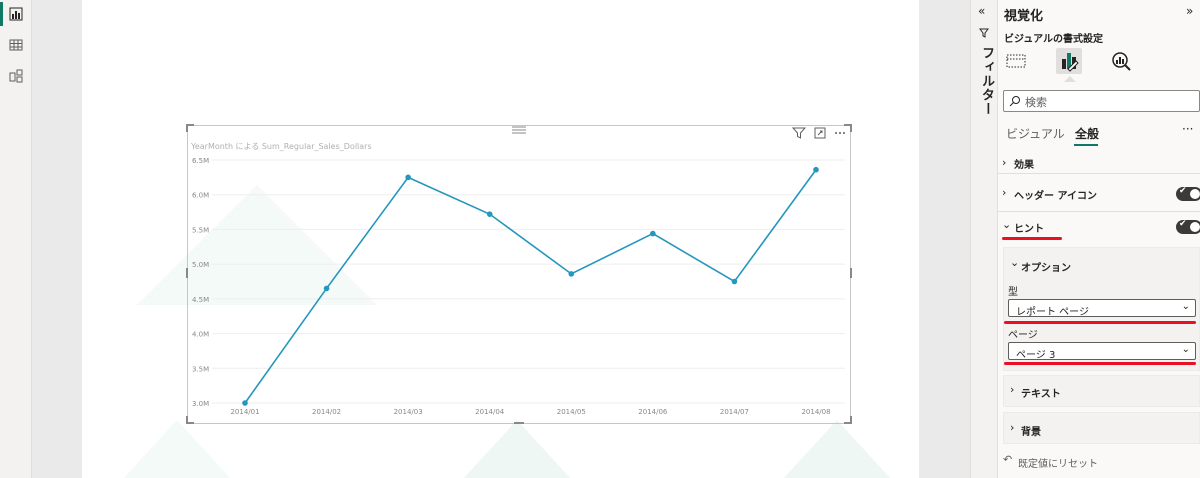  I want to click on analytics-icon, so click(1121, 61).